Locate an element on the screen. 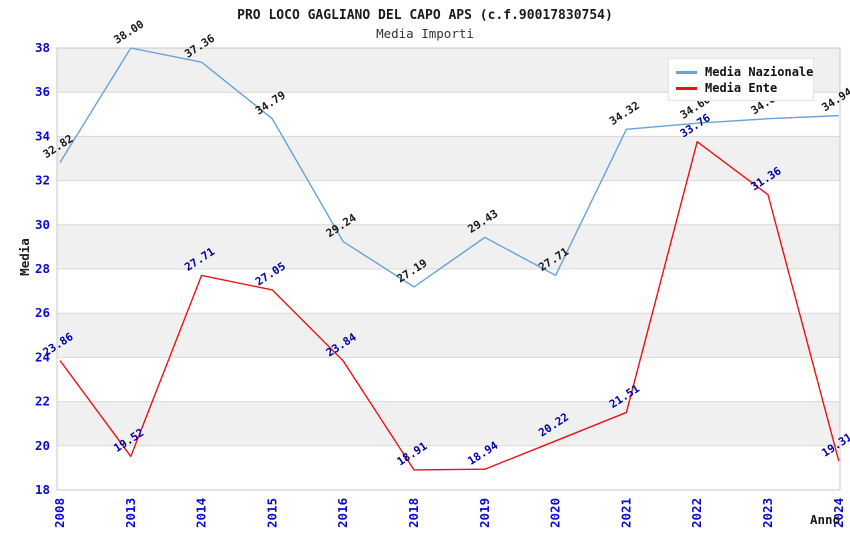  y-tick-label: 22 is located at coordinates (42, 401).